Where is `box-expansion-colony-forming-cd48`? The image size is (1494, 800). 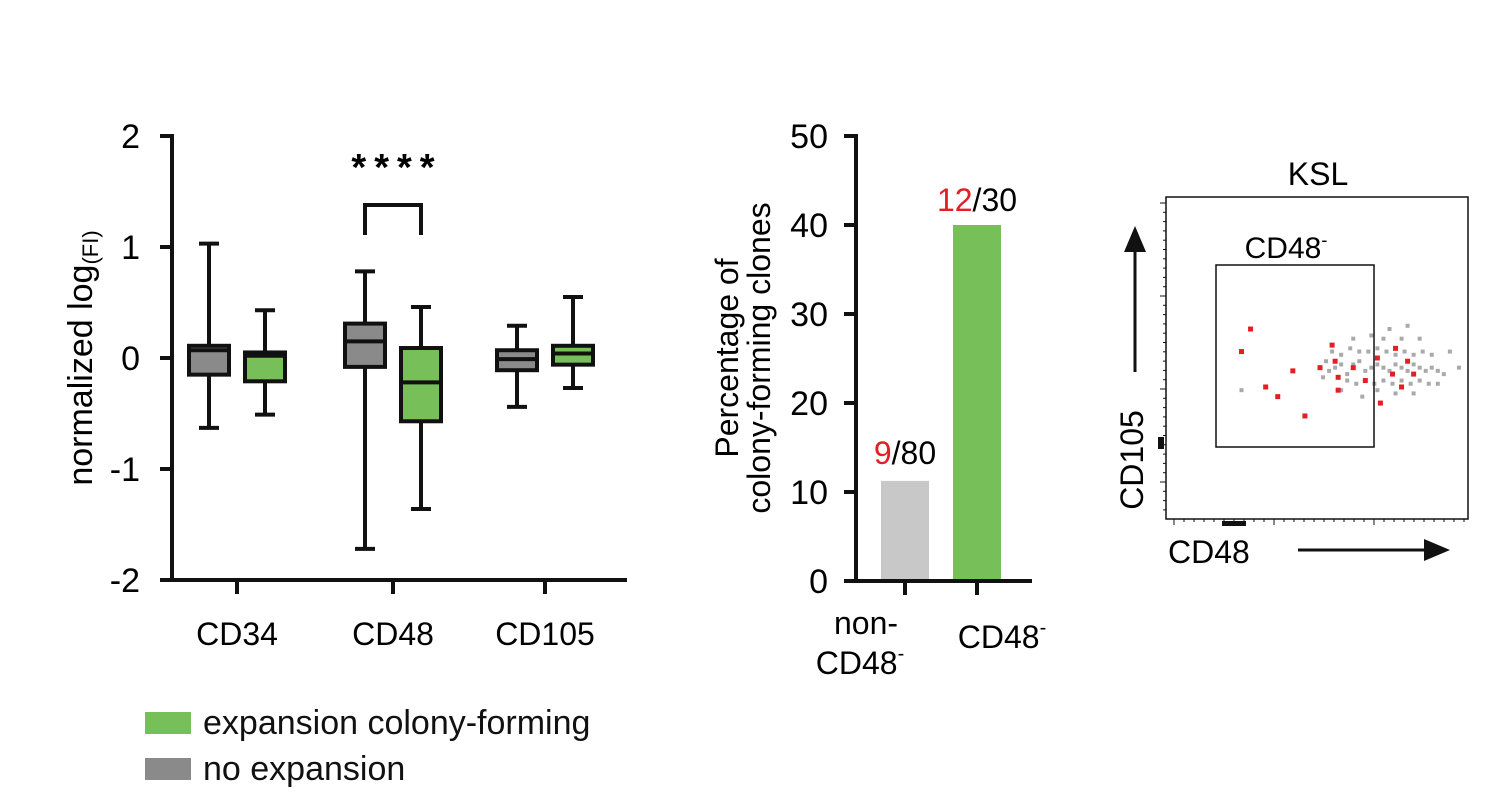
box-expansion-colony-forming-cd48 is located at coordinates (421, 407).